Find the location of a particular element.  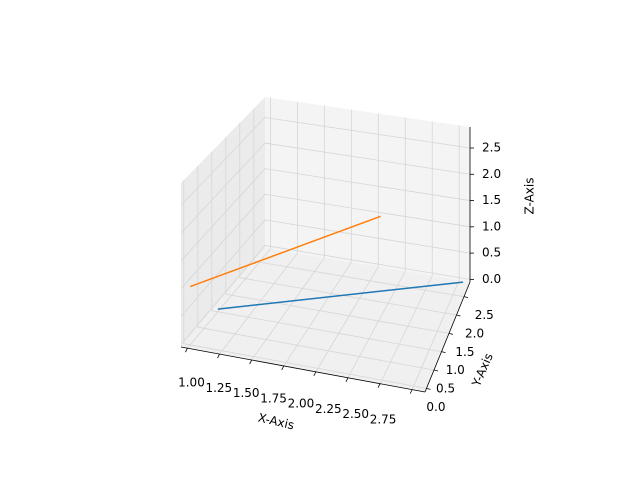

y-tick-label: 2.5 is located at coordinates (484, 315).